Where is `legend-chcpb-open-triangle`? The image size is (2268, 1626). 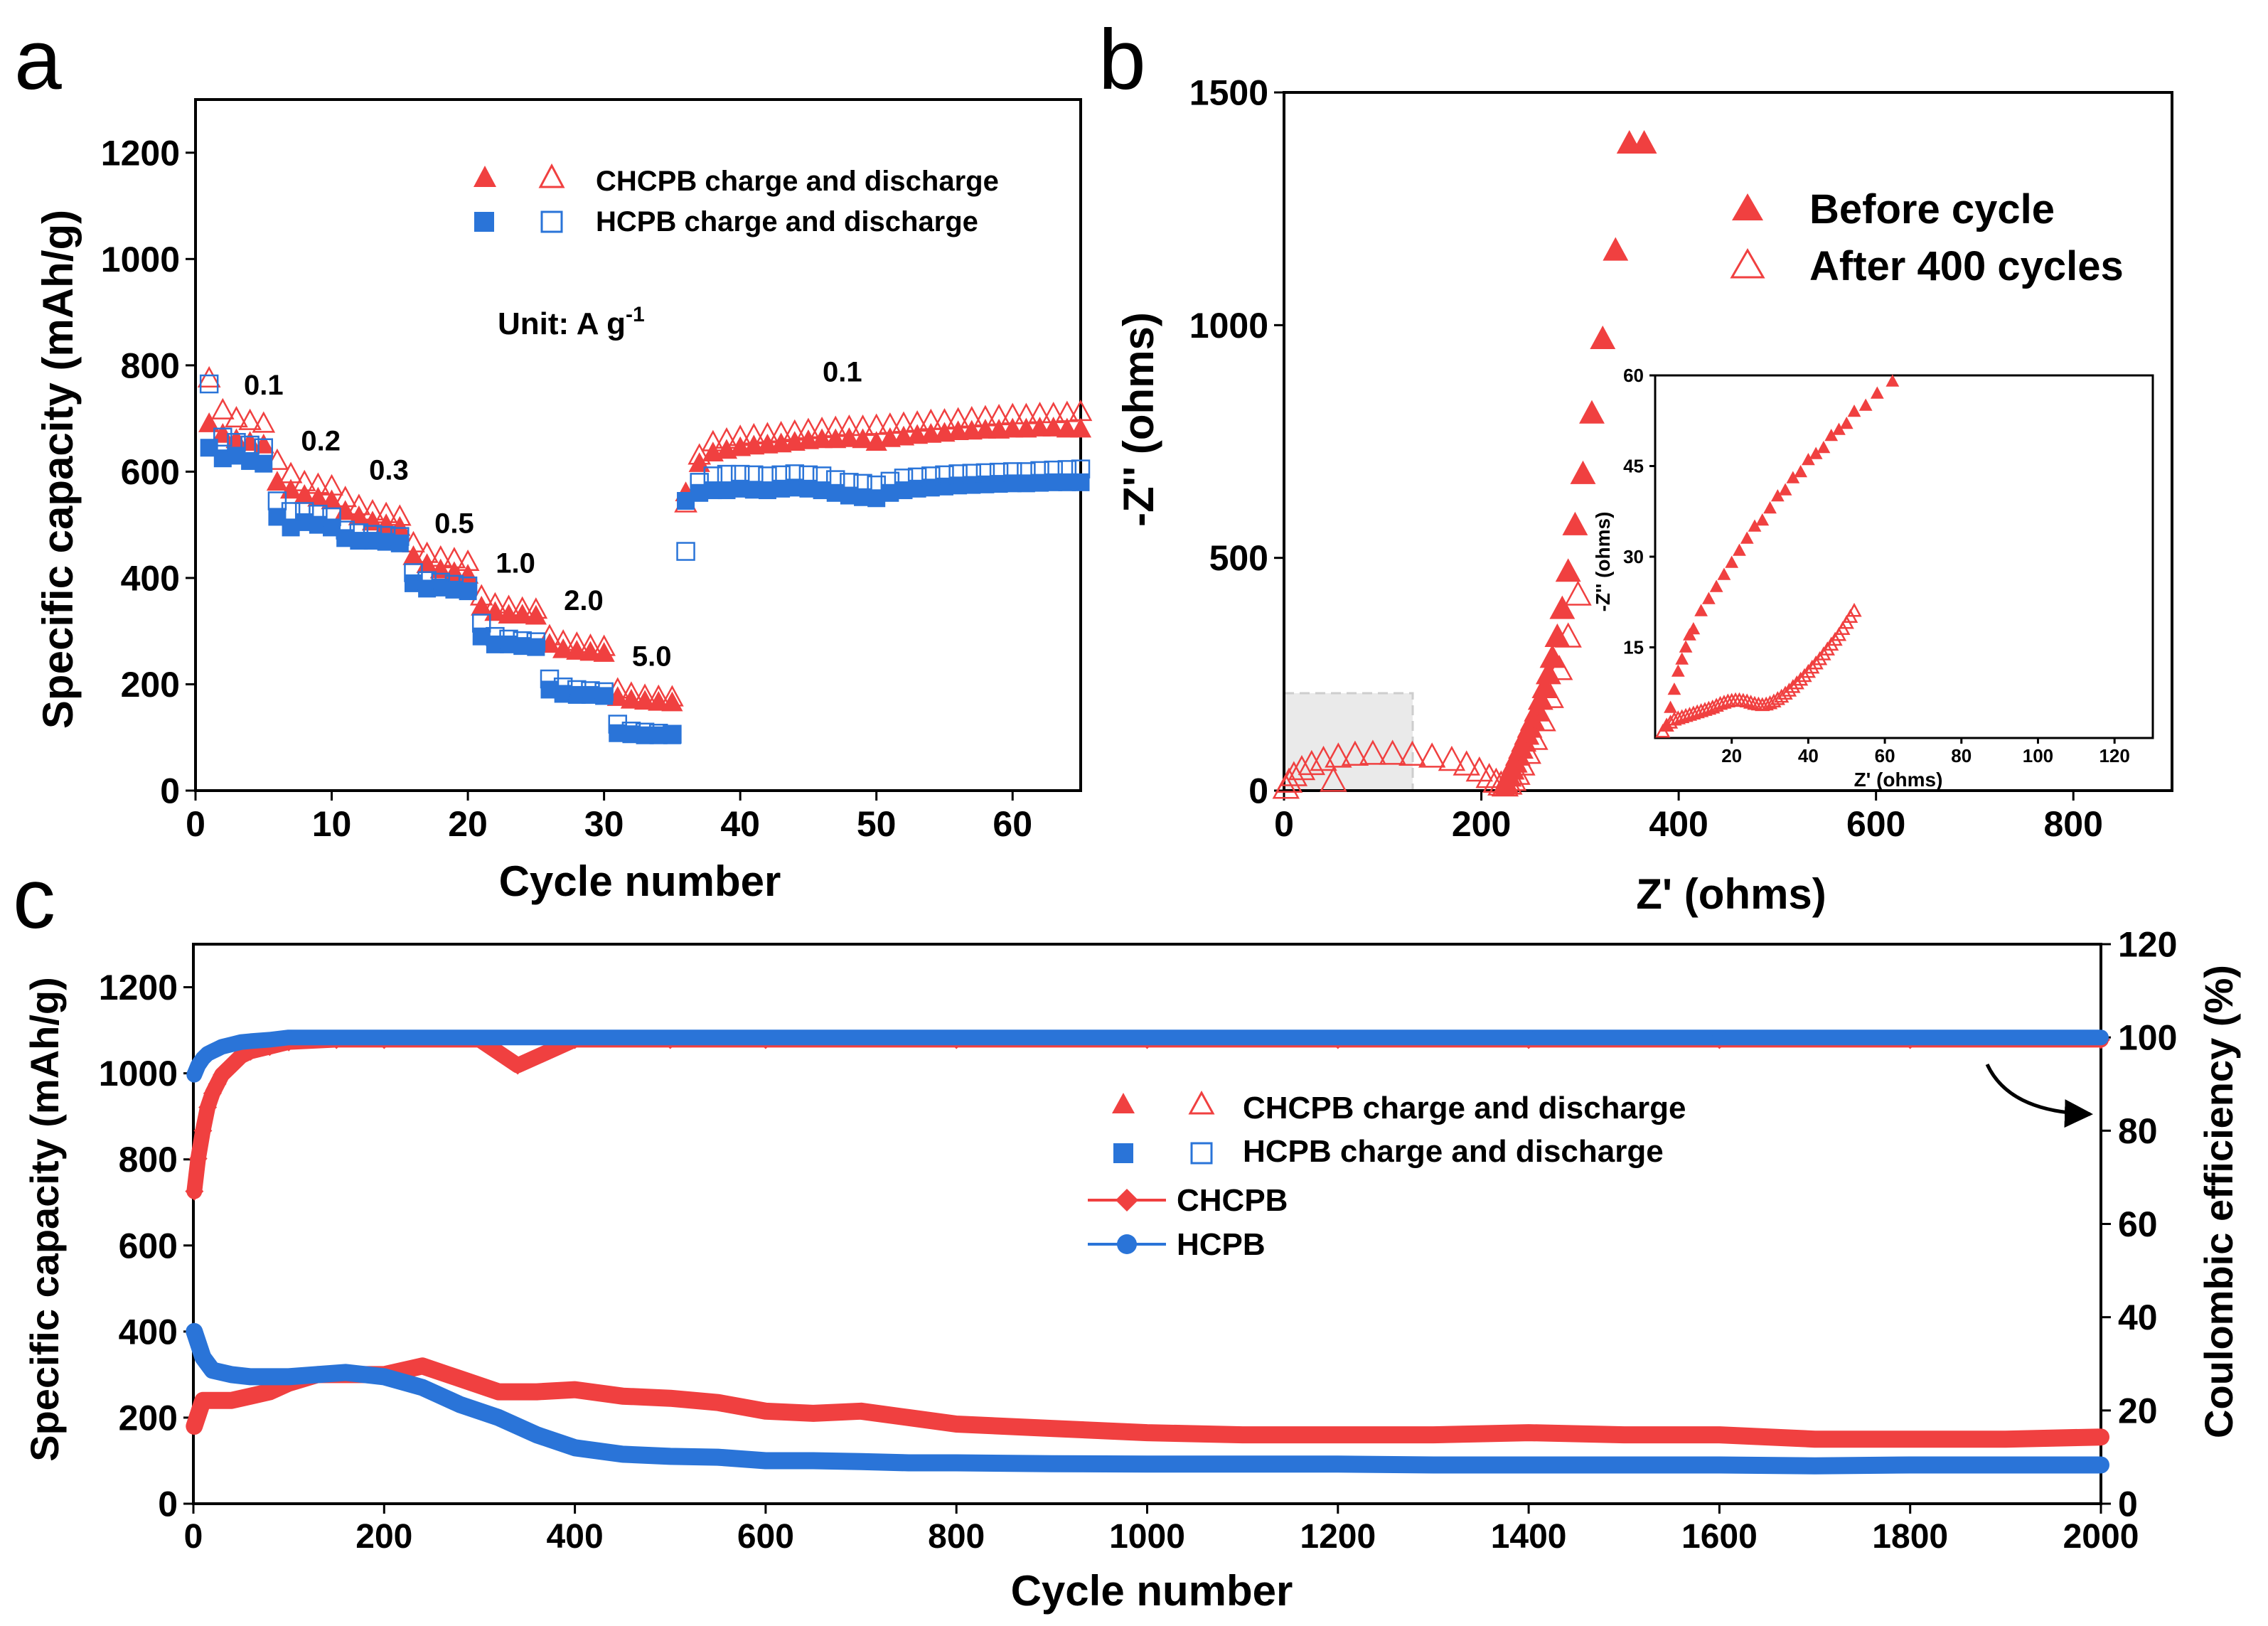 legend-chcpb-open-triangle is located at coordinates (551, 175).